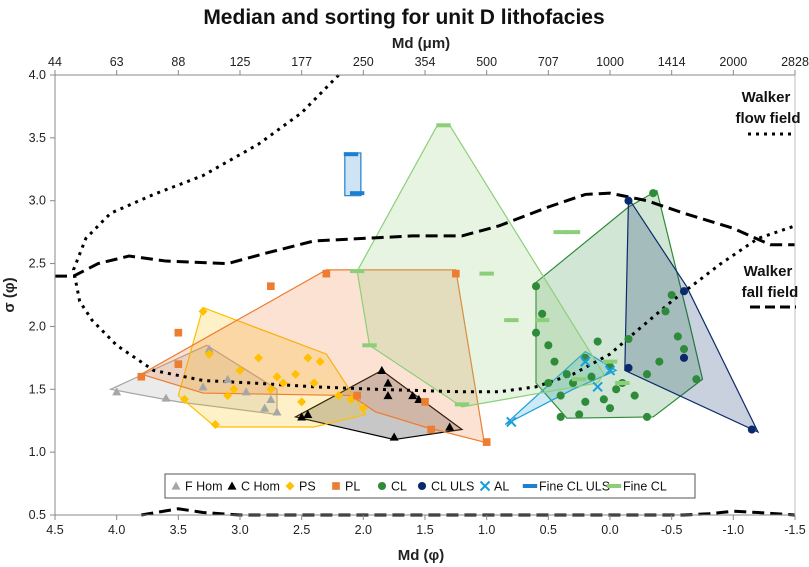  I want to click on legend-marker-al, so click(485, 486).